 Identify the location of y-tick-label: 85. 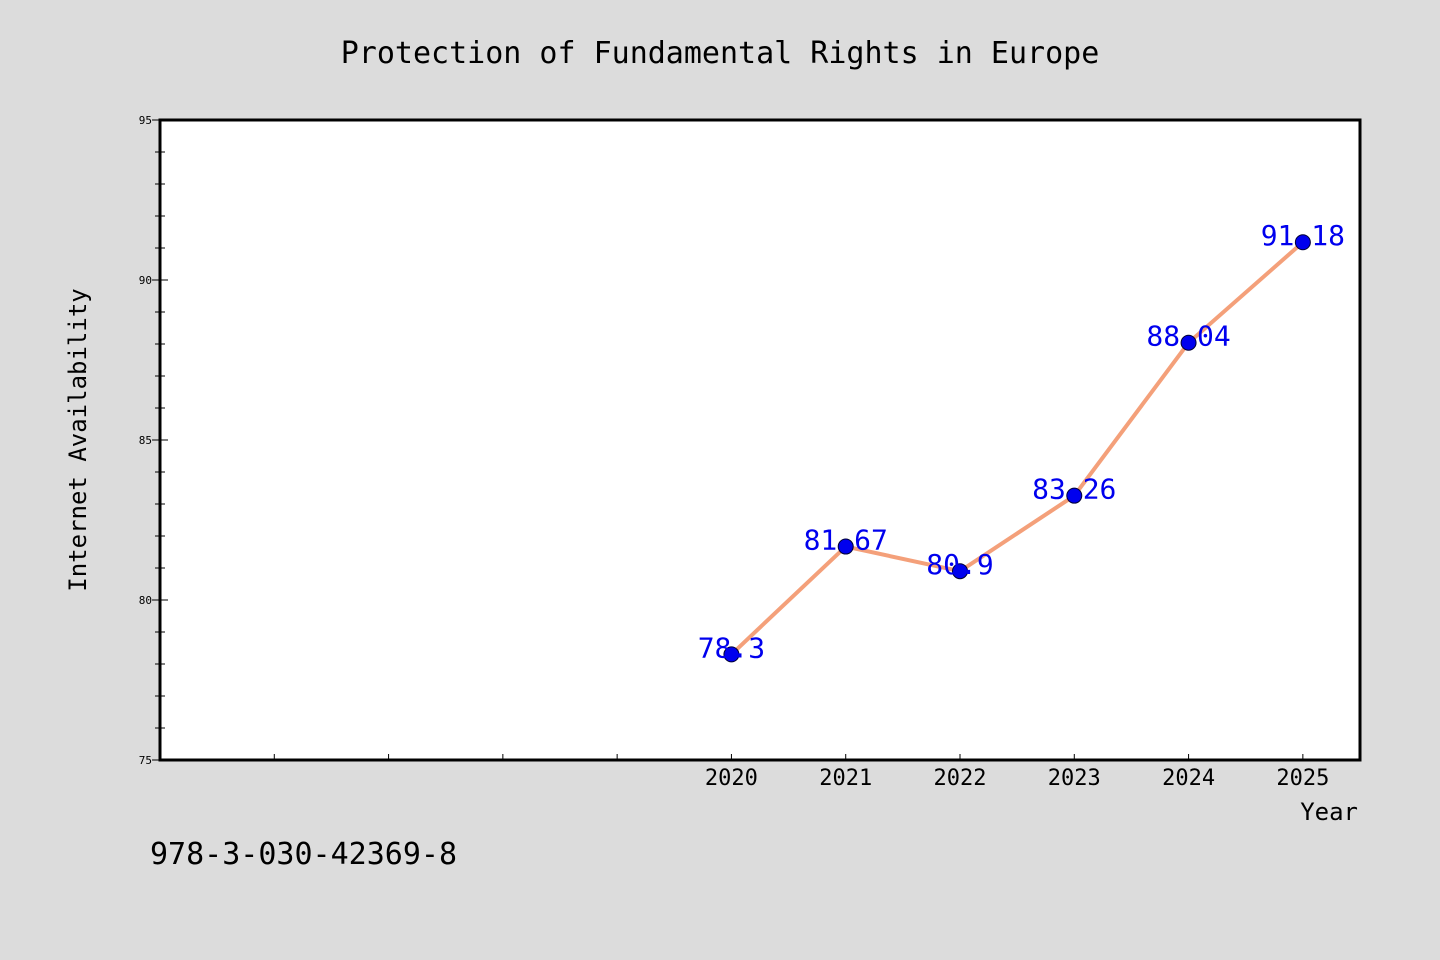
(145, 440).